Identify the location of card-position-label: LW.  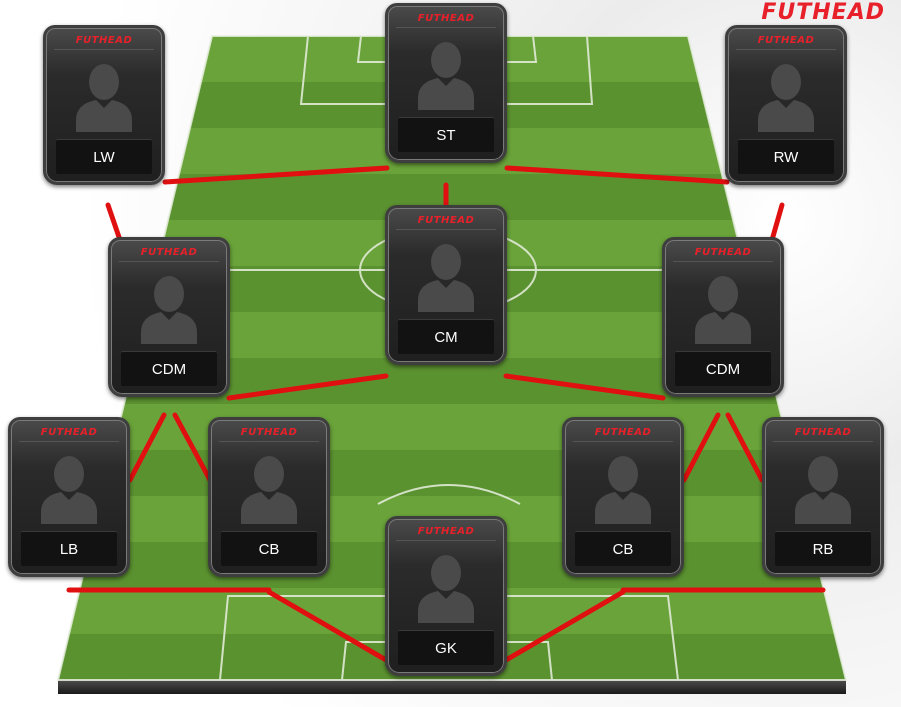
(104, 156).